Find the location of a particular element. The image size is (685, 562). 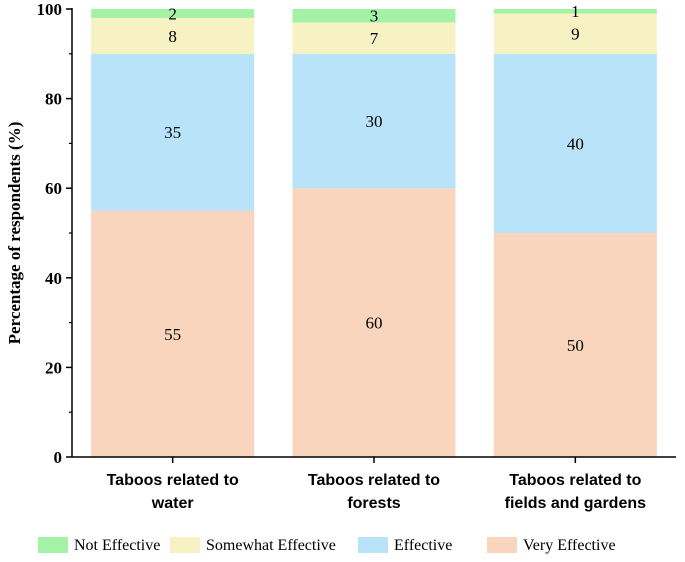

data-label: 8 is located at coordinates (172, 36).